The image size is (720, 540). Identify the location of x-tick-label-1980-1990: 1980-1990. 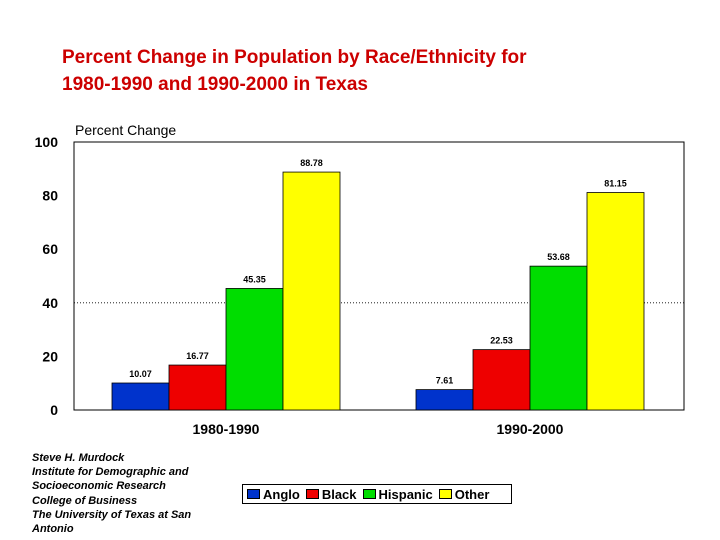
(226, 429).